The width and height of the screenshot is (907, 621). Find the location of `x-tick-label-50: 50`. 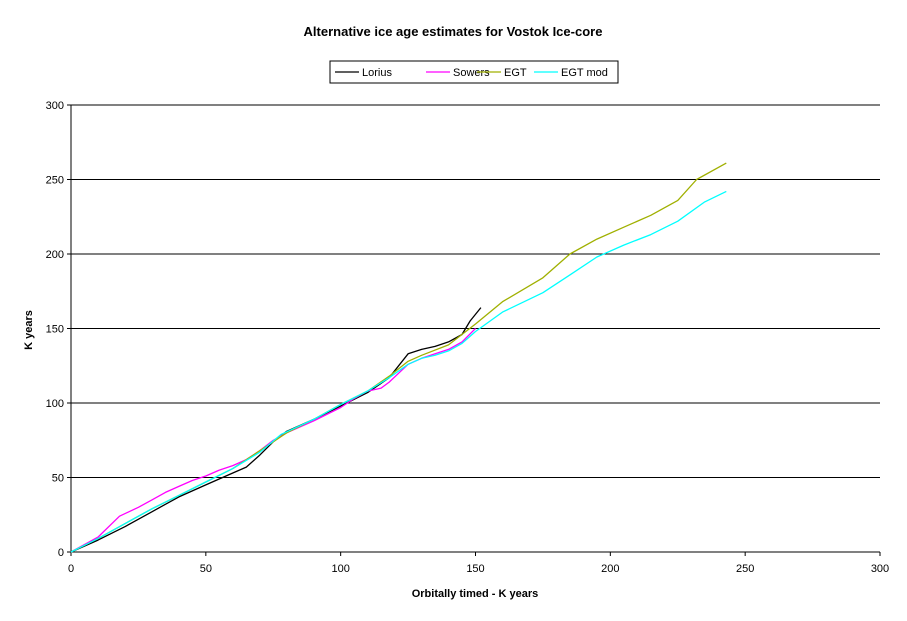

x-tick-label-50: 50 is located at coordinates (206, 569).